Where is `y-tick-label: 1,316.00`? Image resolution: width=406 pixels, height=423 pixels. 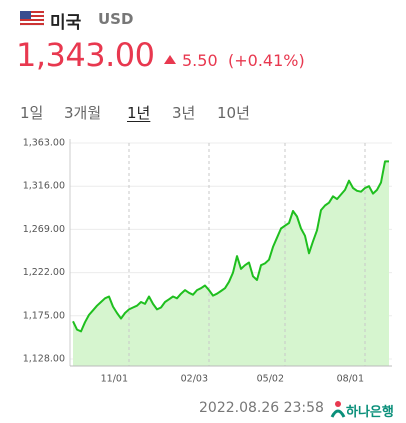
y-tick-label: 1,316.00 is located at coordinates (44, 186).